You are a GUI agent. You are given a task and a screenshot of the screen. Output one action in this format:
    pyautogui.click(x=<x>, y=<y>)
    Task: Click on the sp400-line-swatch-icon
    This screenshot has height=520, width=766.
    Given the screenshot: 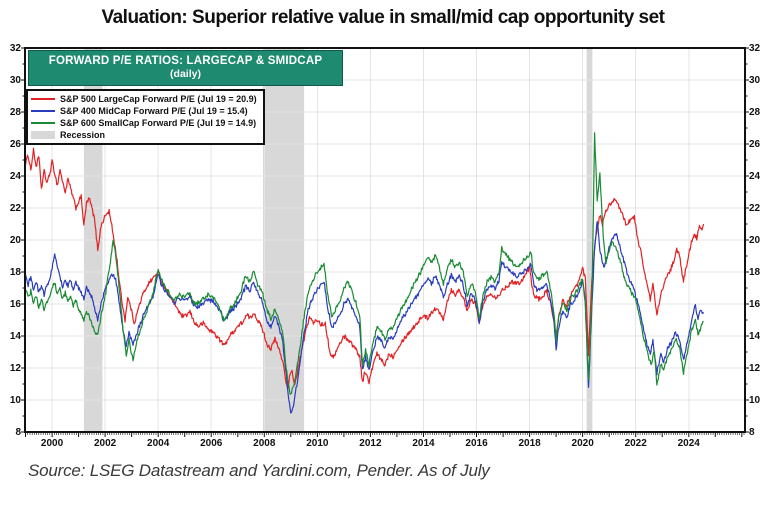 What is the action you would take?
    pyautogui.click(x=43, y=111)
    